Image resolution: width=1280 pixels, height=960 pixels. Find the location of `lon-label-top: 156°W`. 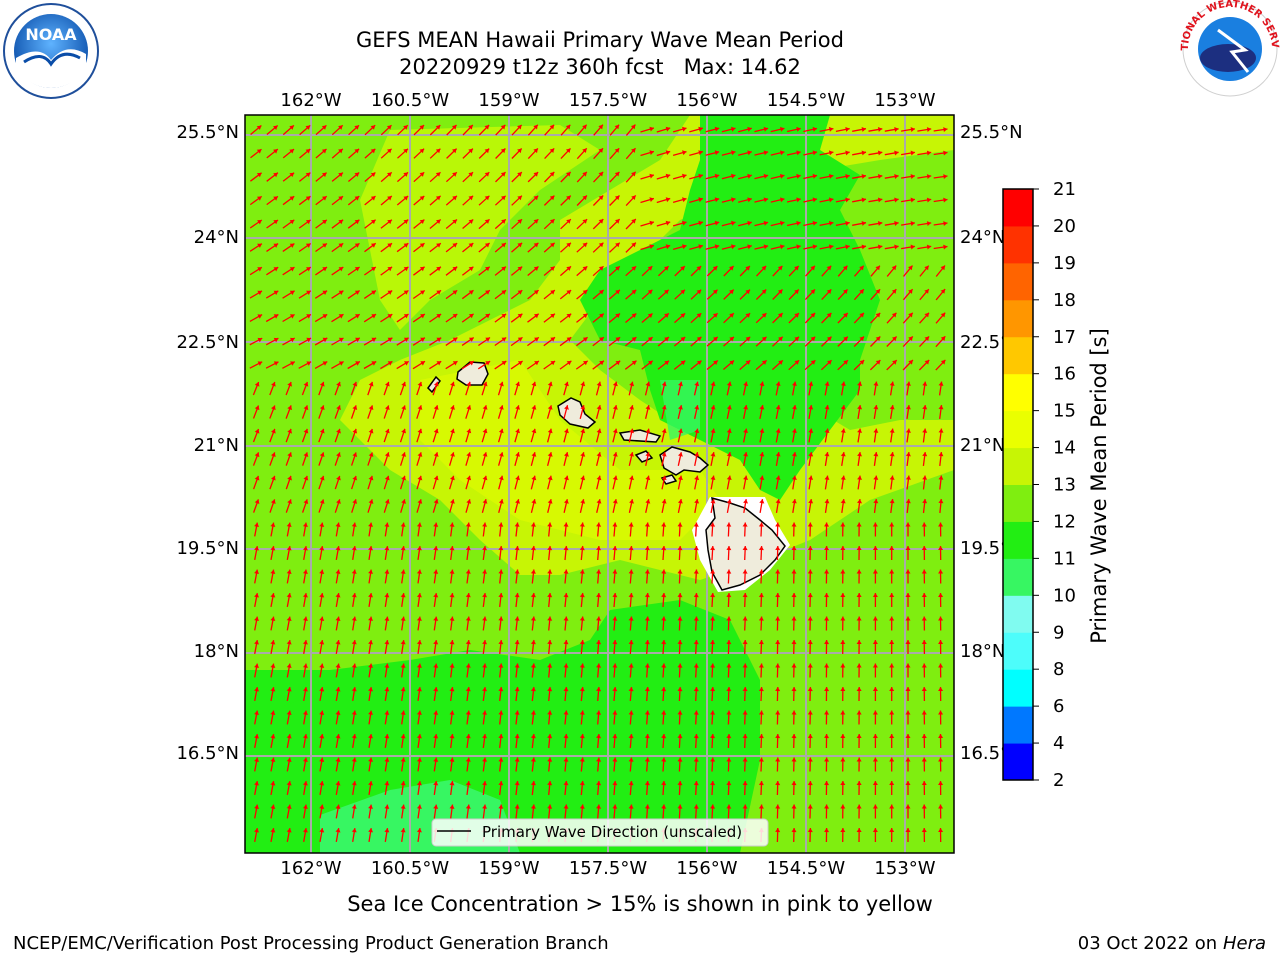

lon-label-top: 156°W is located at coordinates (706, 100).